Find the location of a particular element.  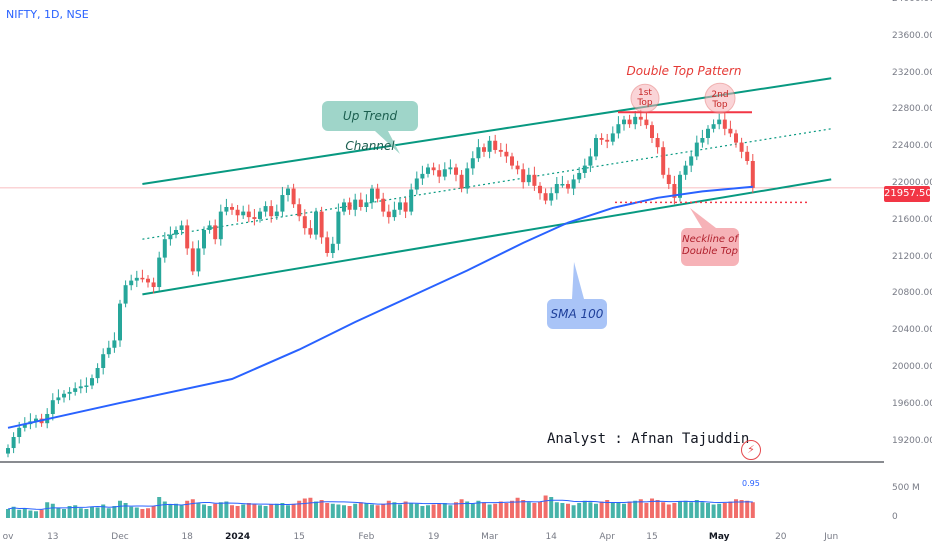

lightning-icon: ⚡ is located at coordinates (751, 450).